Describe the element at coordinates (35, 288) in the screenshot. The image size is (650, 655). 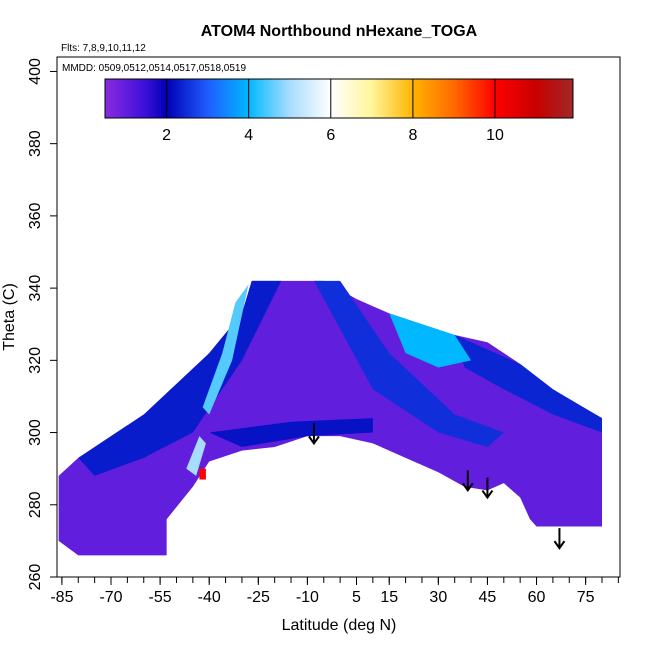
I see `y-tick-label: 340` at that location.